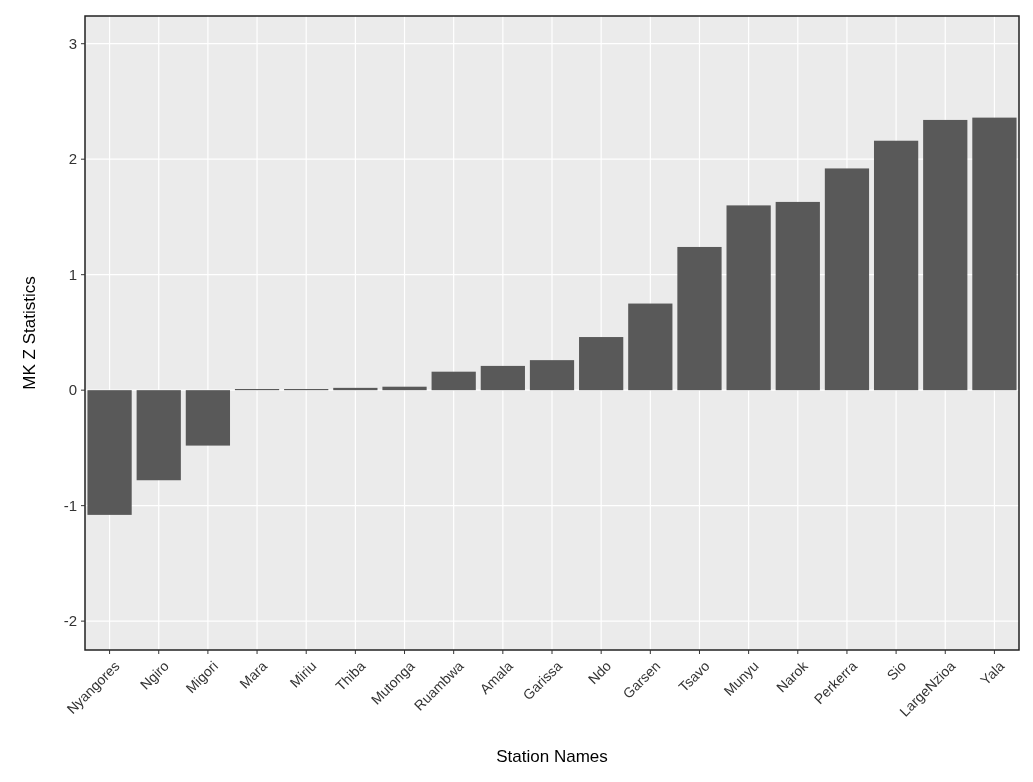 The height and width of the screenshot is (782, 1033). I want to click on x-tick-label: Yala, so click(992, 673).